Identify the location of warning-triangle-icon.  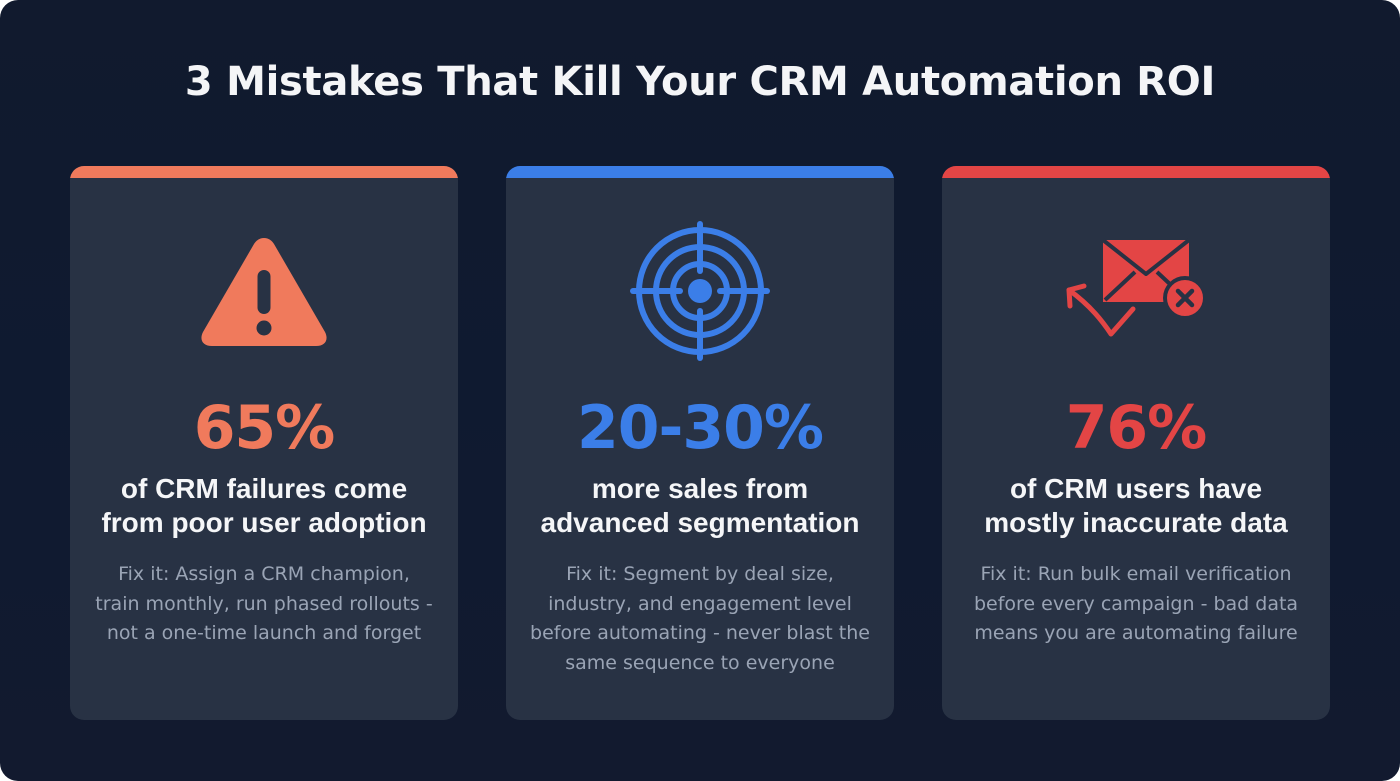
(264, 291).